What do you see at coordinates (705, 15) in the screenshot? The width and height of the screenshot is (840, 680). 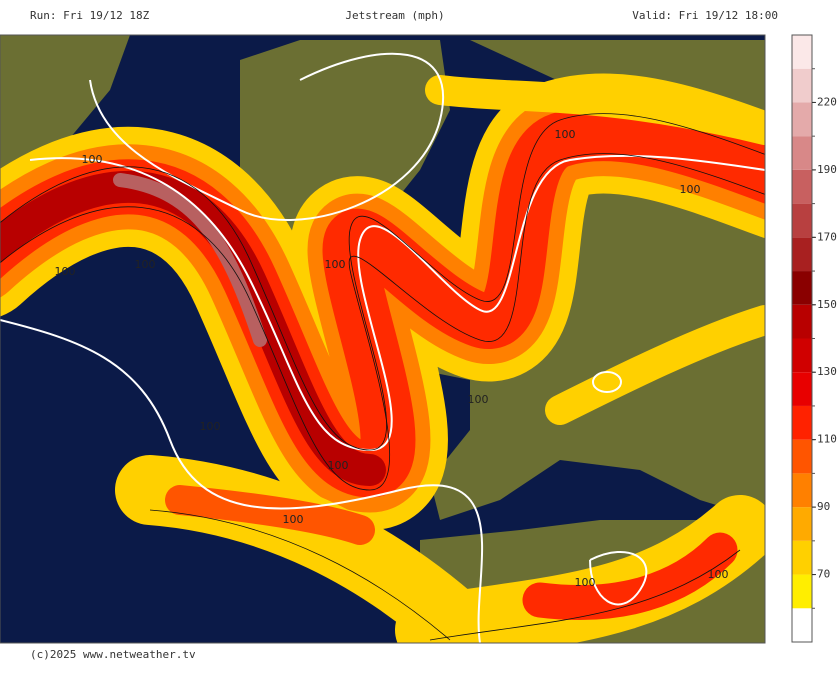 I see `valid-label: Valid: Fri 19/12 18:00` at bounding box center [705, 15].